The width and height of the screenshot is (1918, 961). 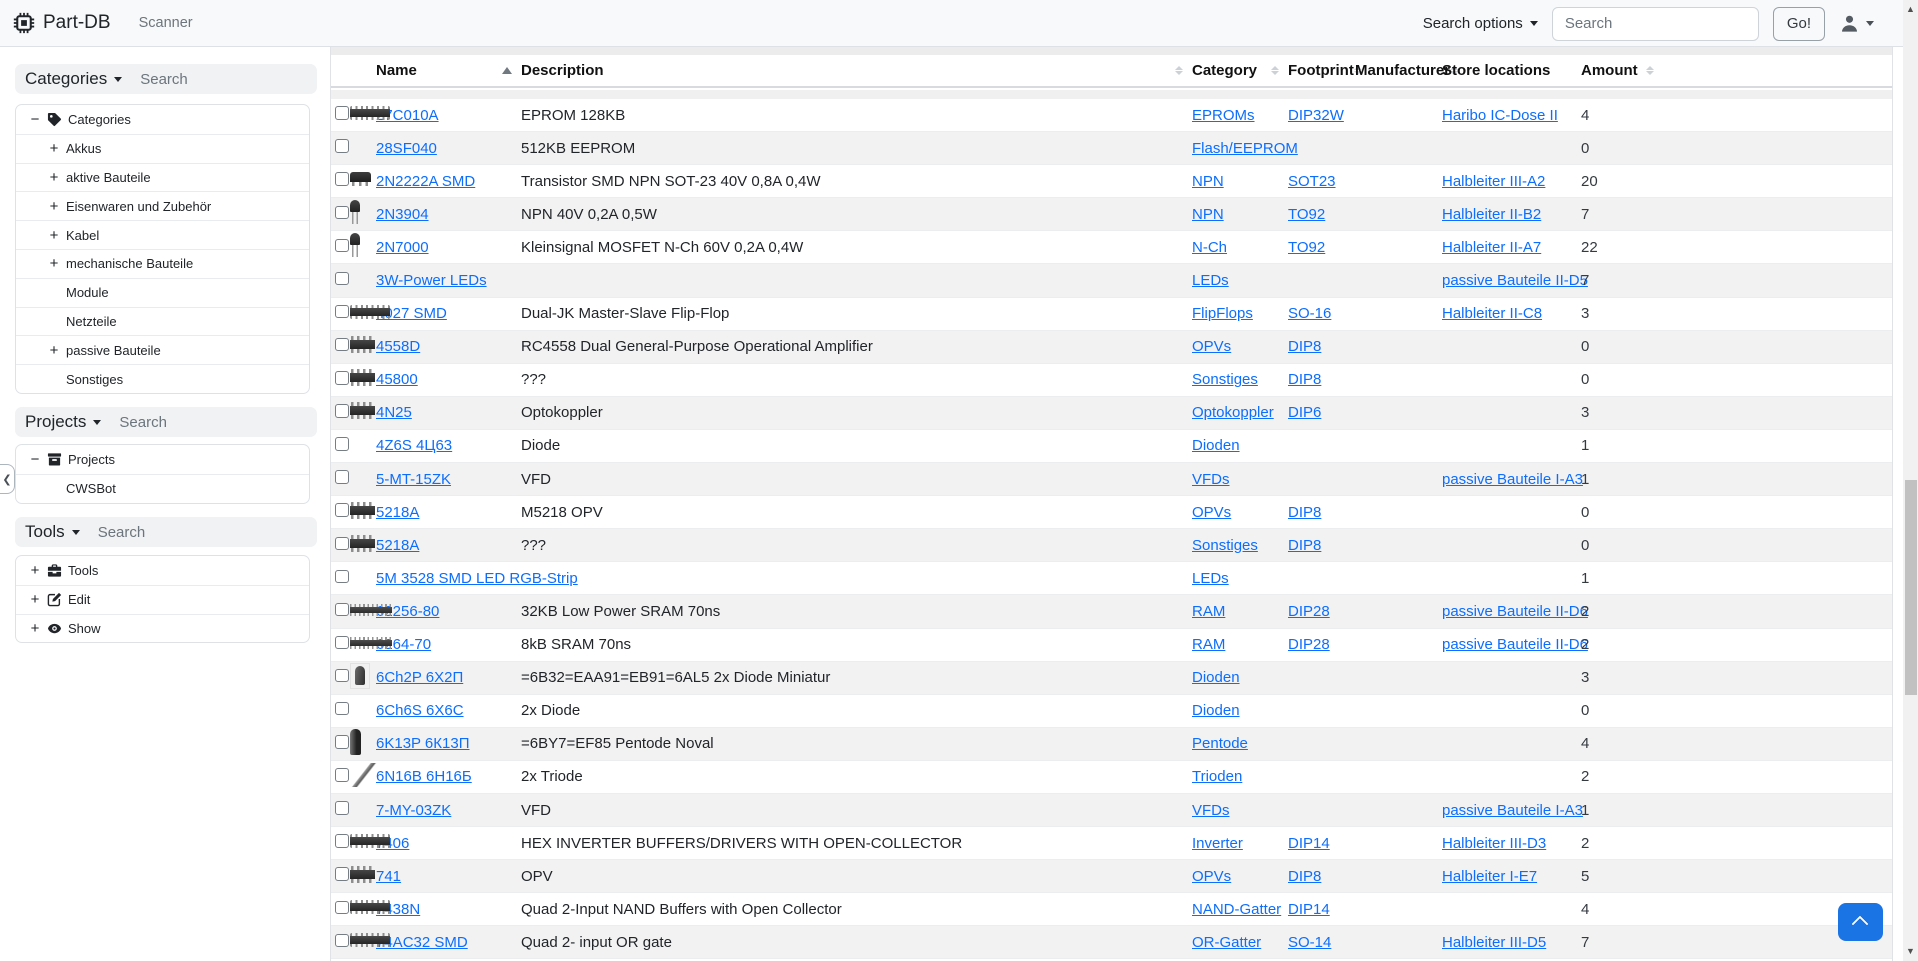 I want to click on part-name-link: 28SF040, so click(x=406, y=148).